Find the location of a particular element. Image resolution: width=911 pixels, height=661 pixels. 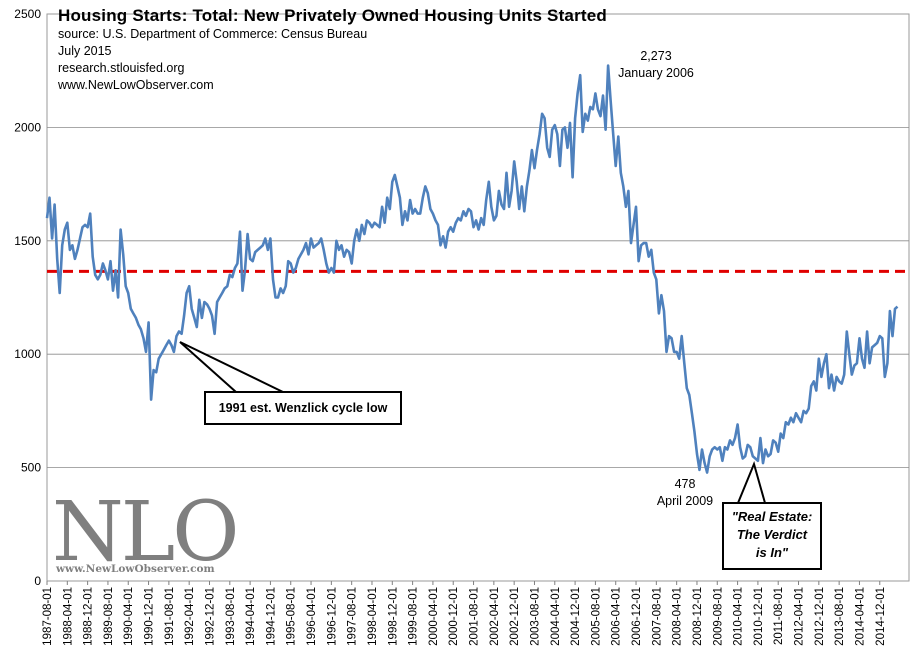

x-tick-label: 2004-12-01 is located at coordinates (576, 616).